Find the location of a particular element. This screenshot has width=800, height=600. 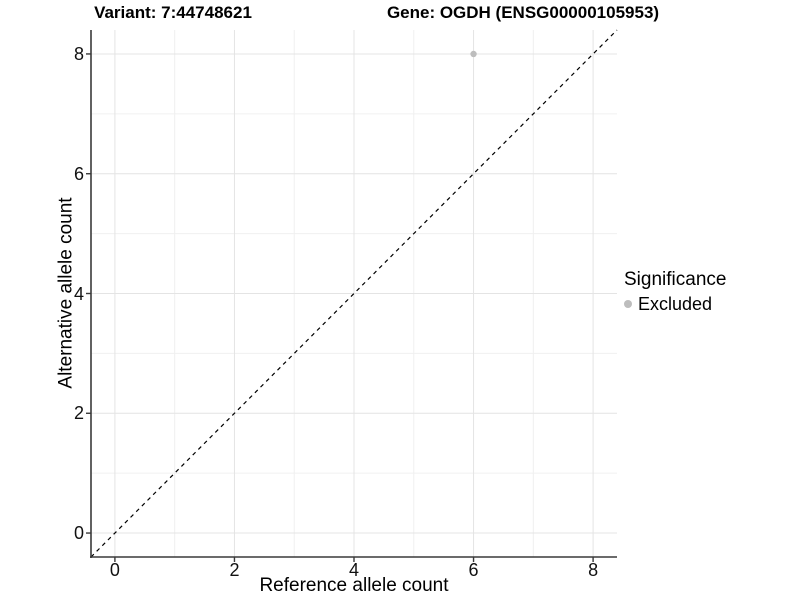

x-tick-label: 0 is located at coordinates (114, 570).